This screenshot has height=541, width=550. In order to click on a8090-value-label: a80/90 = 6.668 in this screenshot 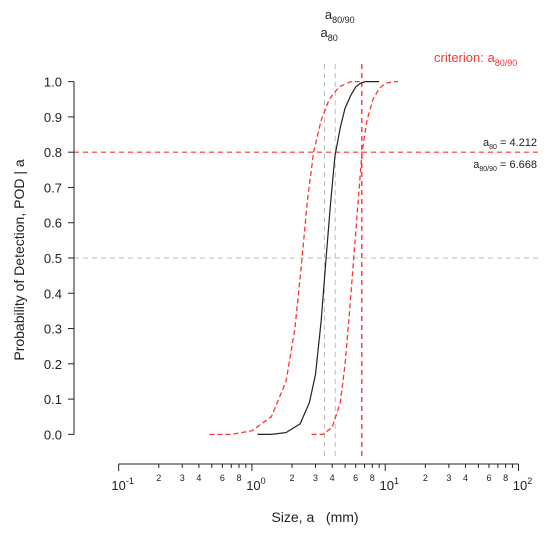, I will do `click(505, 166)`.